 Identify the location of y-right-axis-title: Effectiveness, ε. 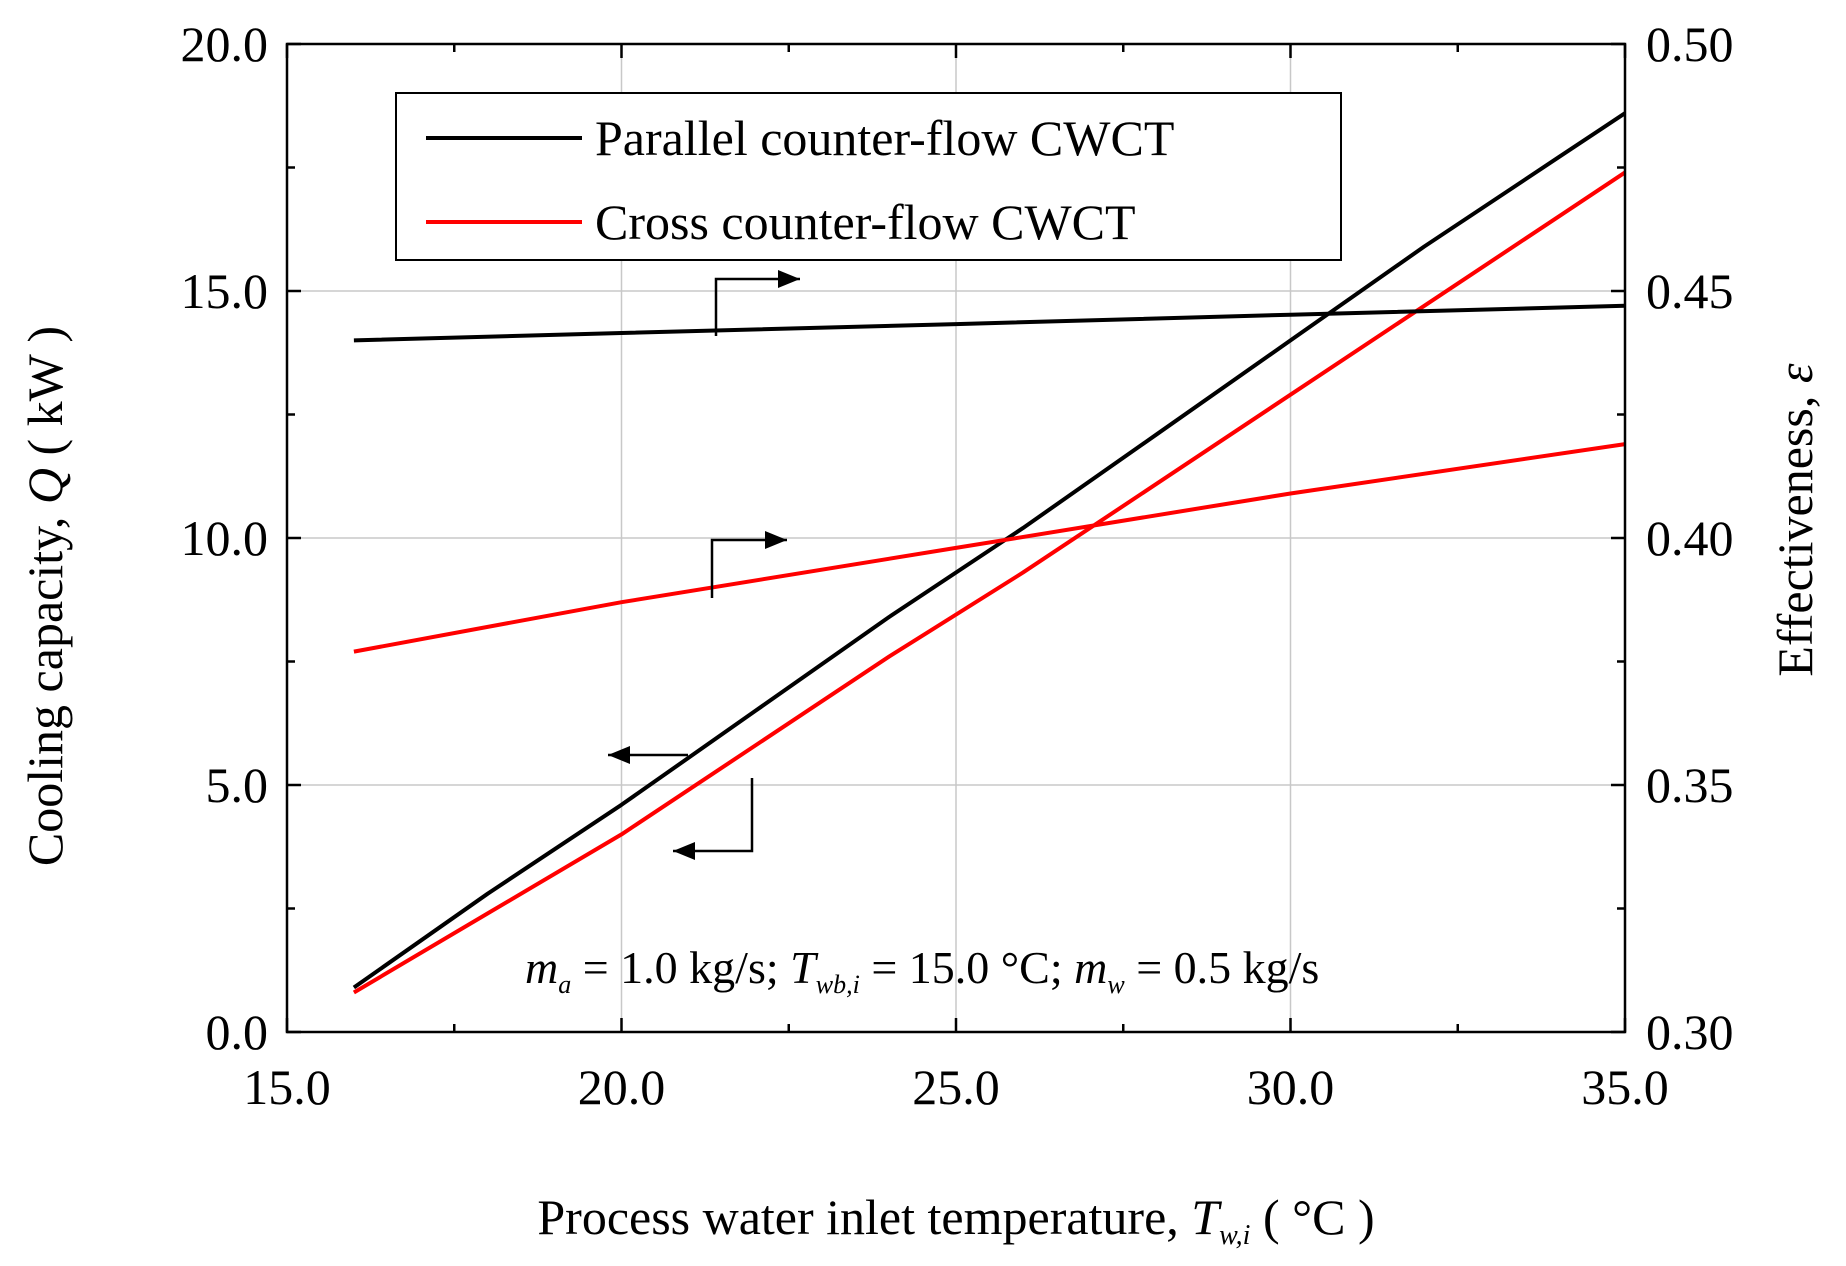
(1795, 519).